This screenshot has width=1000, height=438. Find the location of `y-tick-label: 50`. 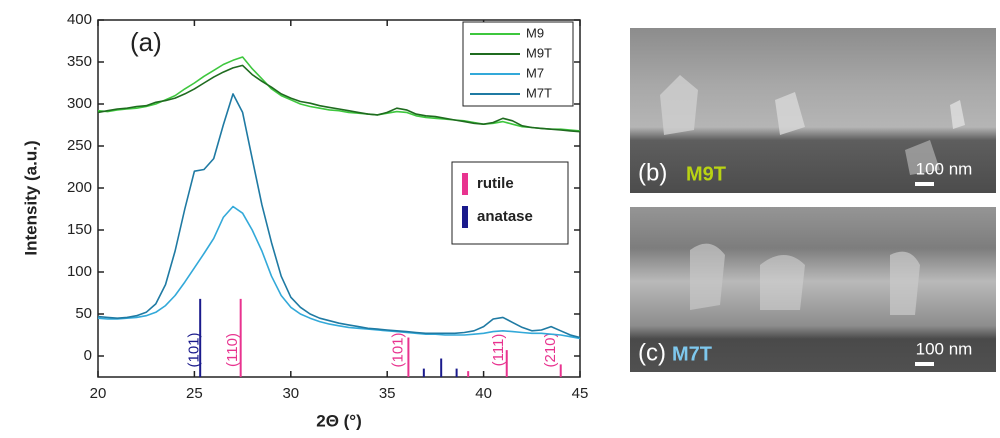

y-tick-label: 50 is located at coordinates (83, 313).